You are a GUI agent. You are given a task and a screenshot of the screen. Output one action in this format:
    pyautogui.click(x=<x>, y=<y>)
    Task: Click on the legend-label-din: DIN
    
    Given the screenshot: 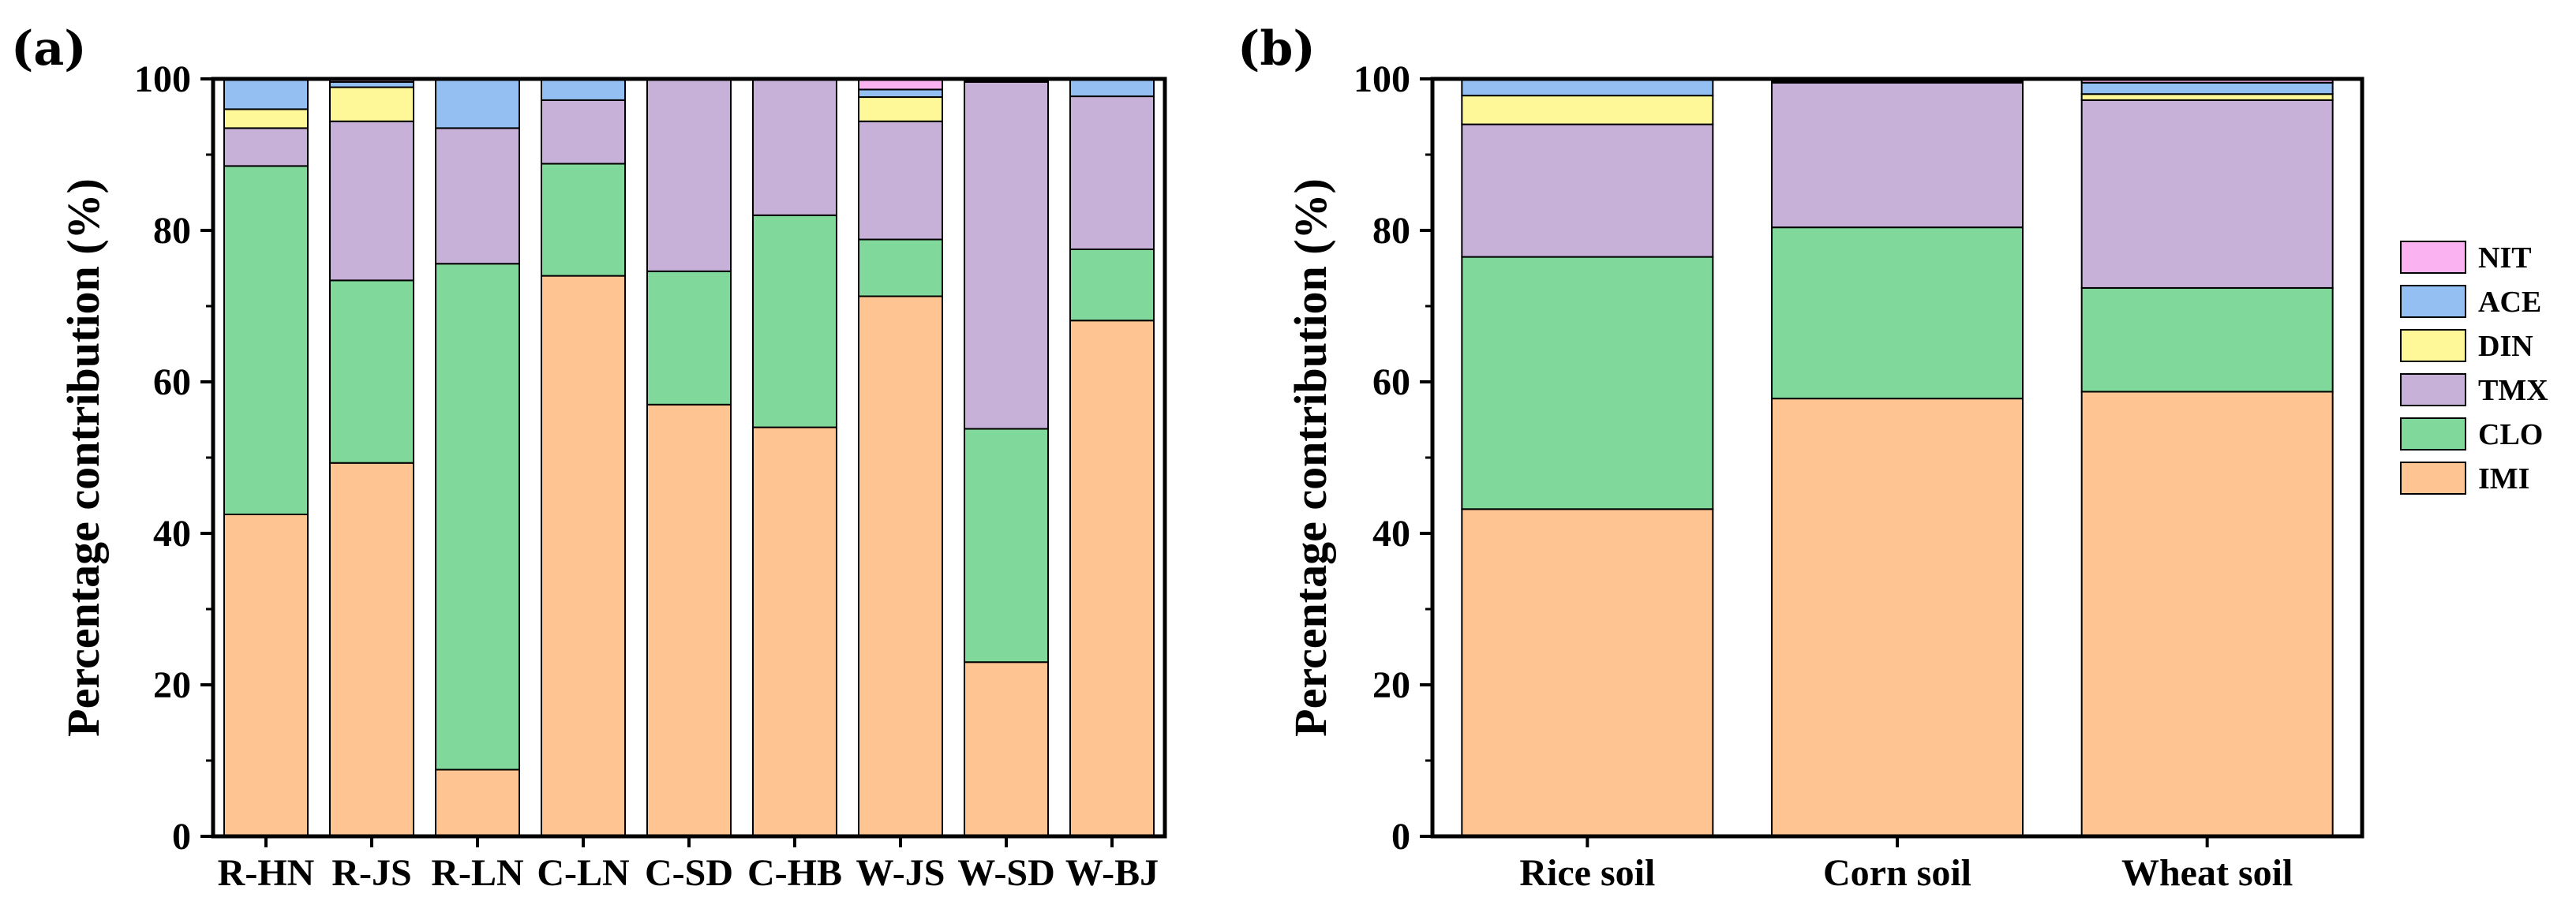 What is the action you would take?
    pyautogui.click(x=2505, y=346)
    